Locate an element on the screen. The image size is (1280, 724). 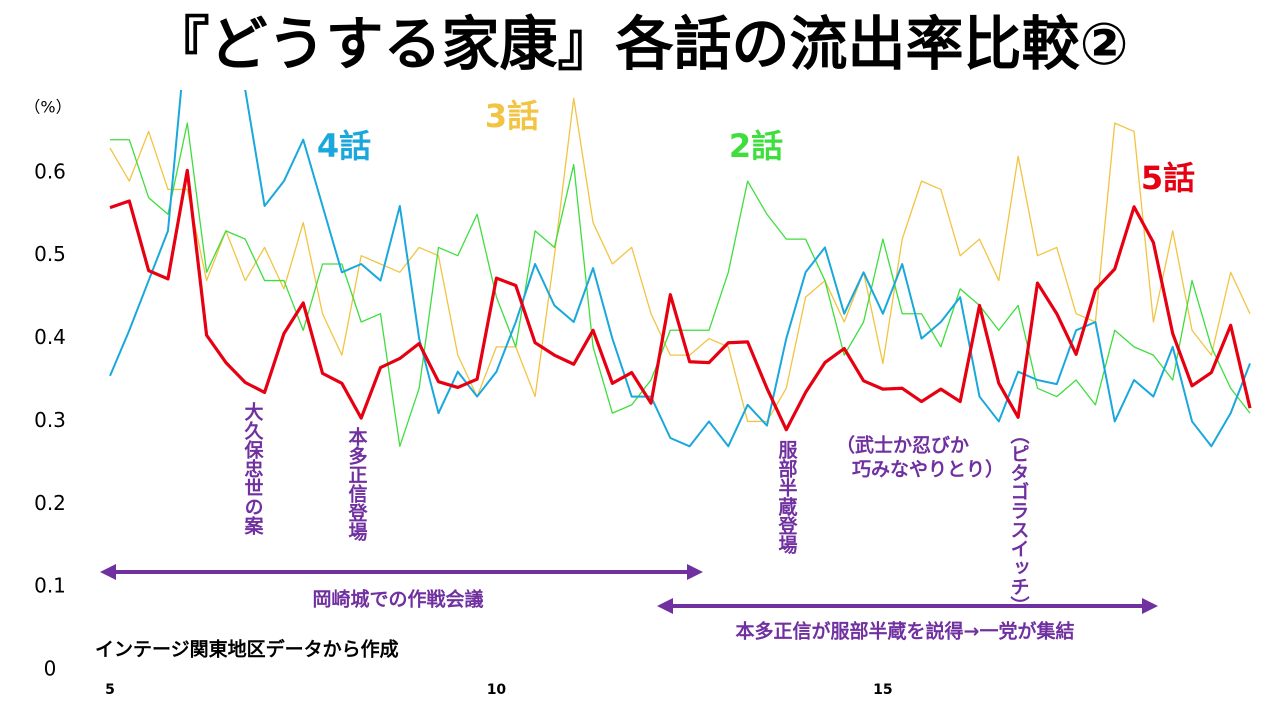
annotation: 巧みなやりとり） is located at coordinates (928, 469).